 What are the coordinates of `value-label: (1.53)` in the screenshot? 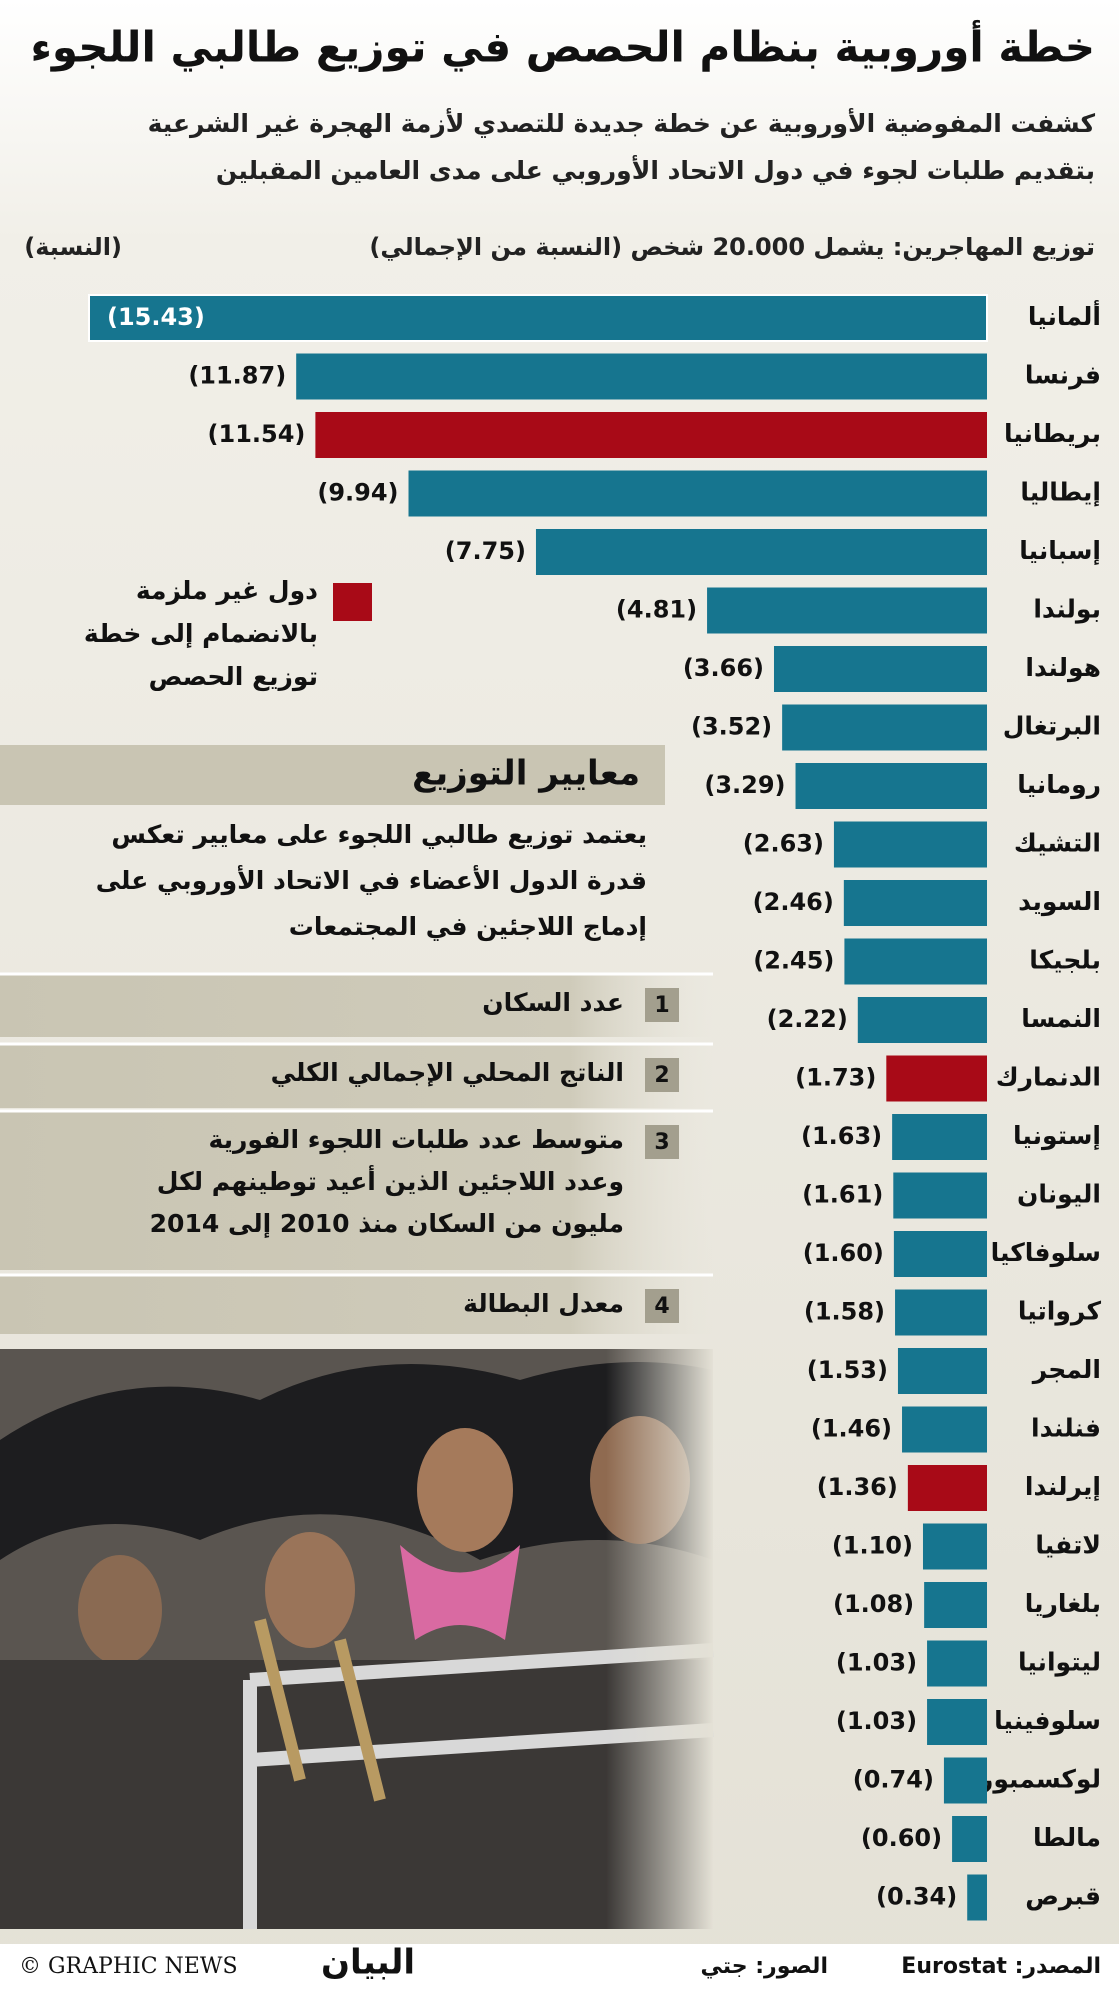 It's located at (847, 1370).